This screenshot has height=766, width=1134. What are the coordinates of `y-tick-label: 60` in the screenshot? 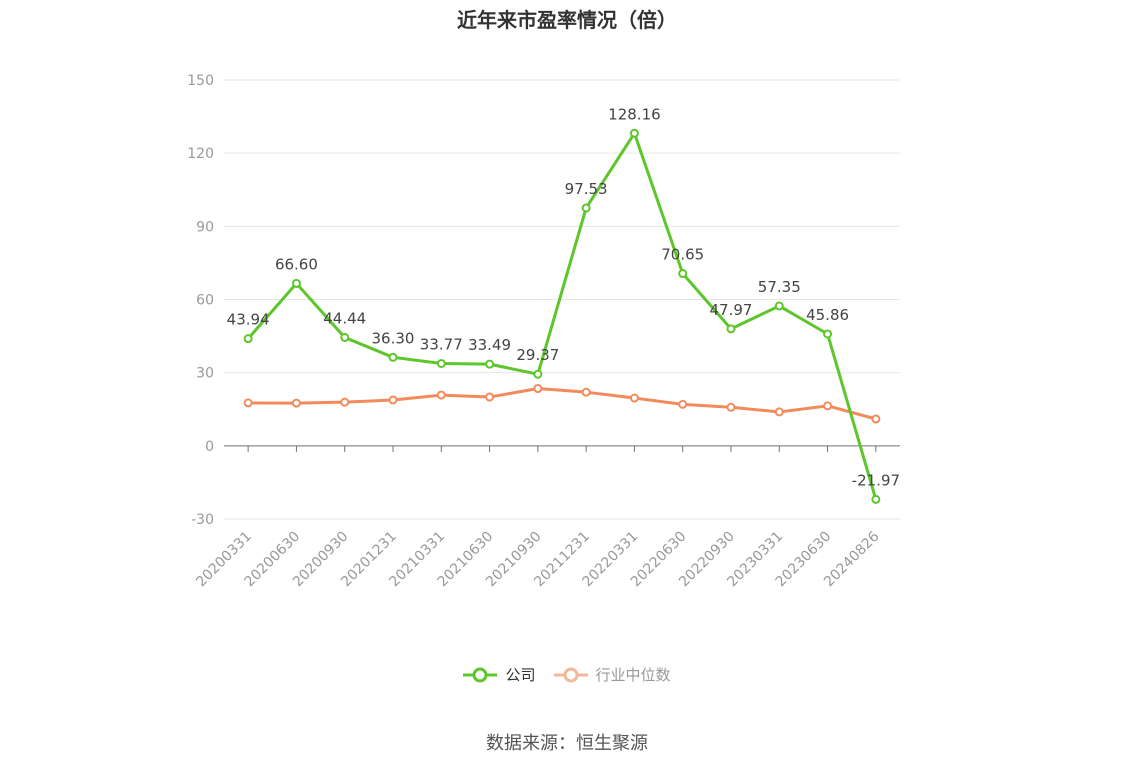 It's located at (205, 301).